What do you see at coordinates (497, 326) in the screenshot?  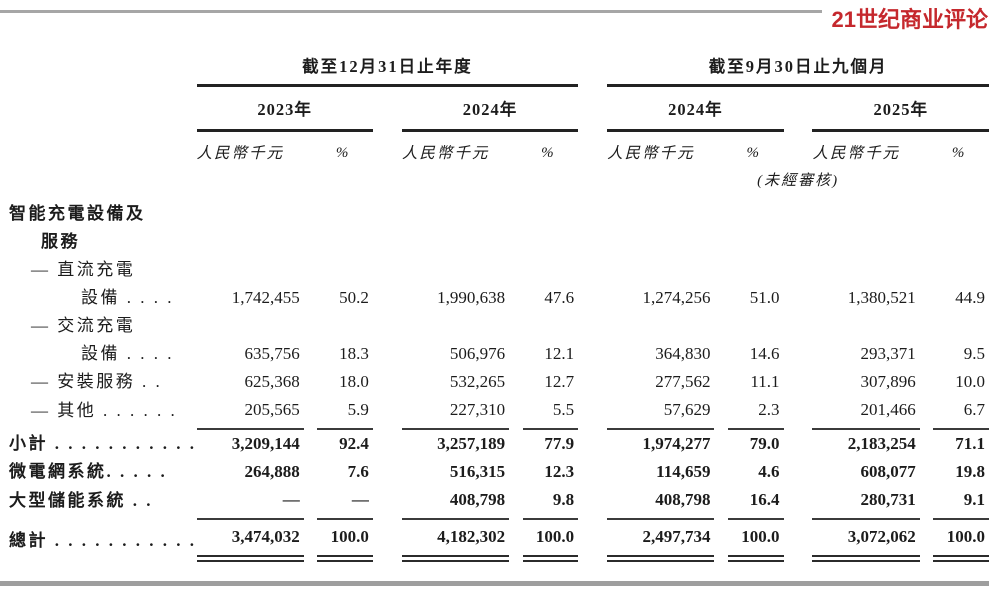 I see `table-row: — 交流充電` at bounding box center [497, 326].